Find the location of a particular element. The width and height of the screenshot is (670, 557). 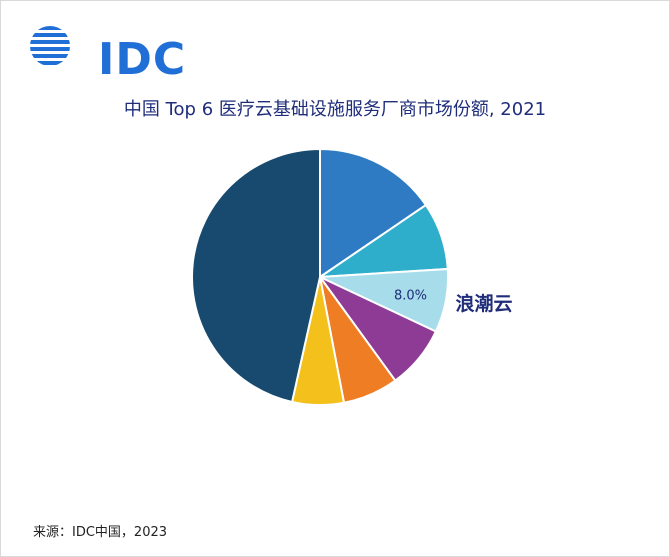

globe-icon is located at coordinates (50, 45).